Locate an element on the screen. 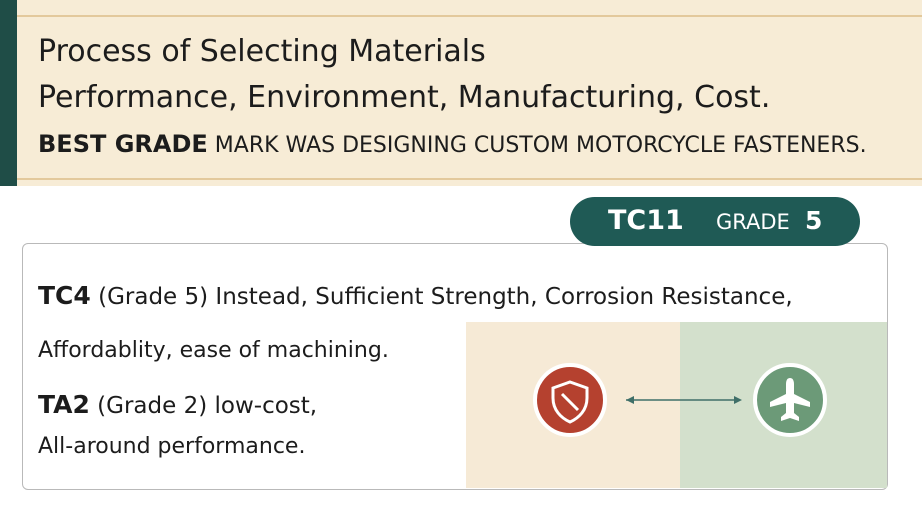 This screenshot has width=922, height=519. badge-label: GRADE is located at coordinates (753, 222).